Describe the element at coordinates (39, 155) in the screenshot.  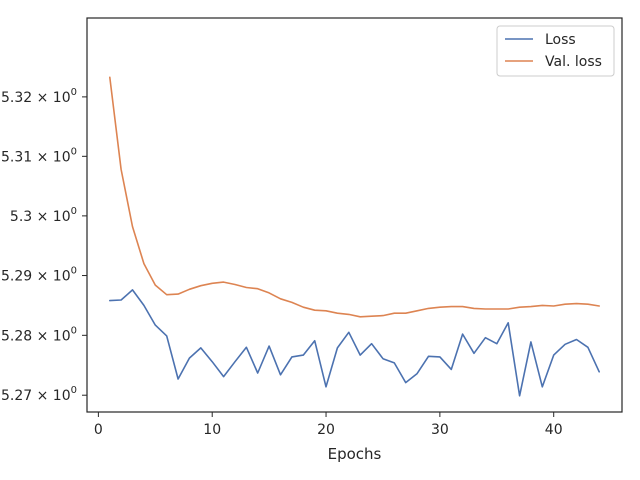
I see `y-tick-label: 5.31 × 100` at that location.